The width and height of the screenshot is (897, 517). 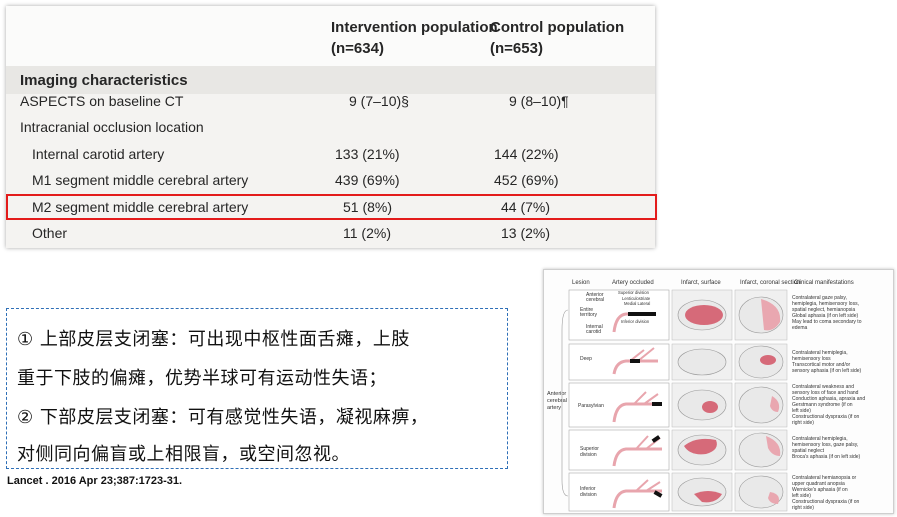 I want to click on fig-entire-clinical-3: spatial neglect, hemianopsia, so click(x=823, y=310).